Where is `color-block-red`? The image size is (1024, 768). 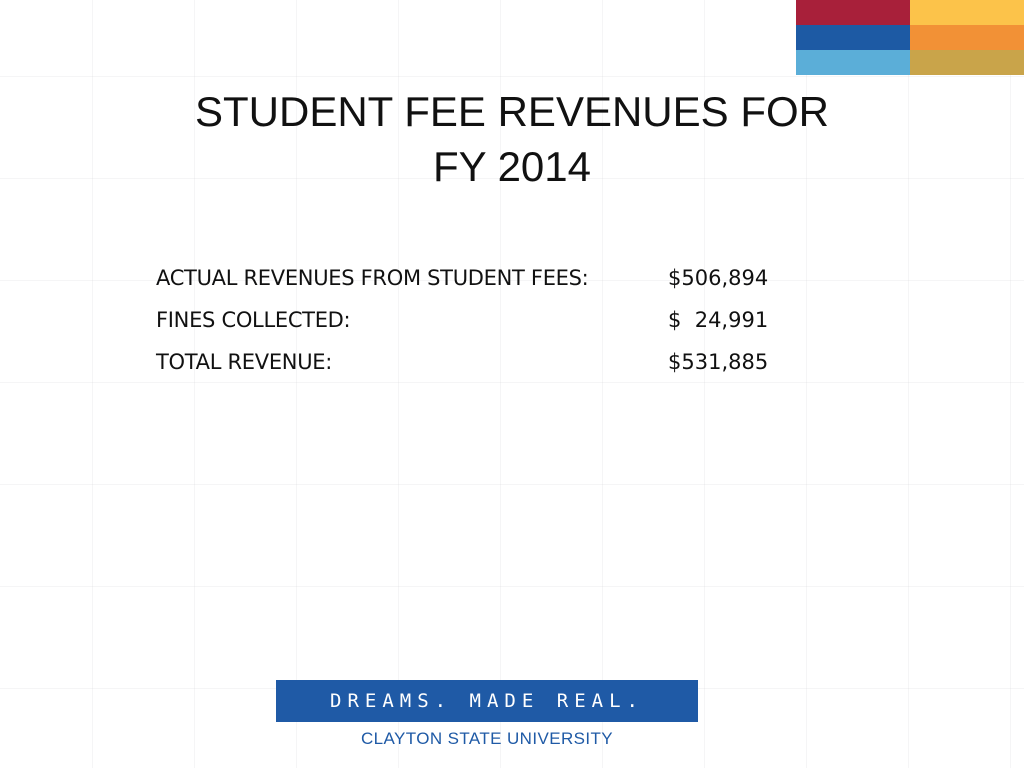 color-block-red is located at coordinates (853, 12).